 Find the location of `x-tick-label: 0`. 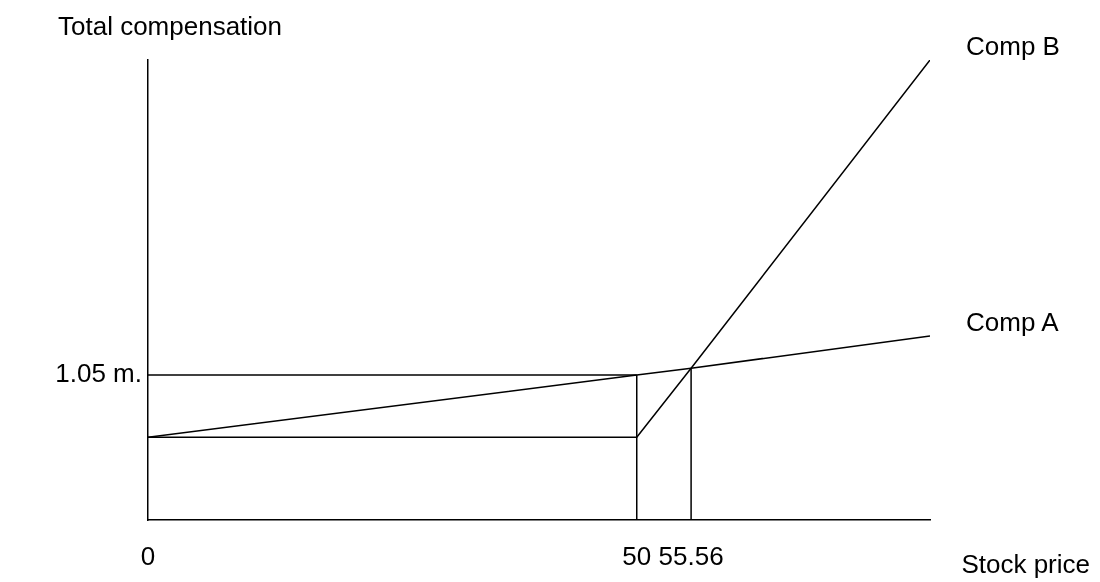

x-tick-label: 0 is located at coordinates (148, 555).